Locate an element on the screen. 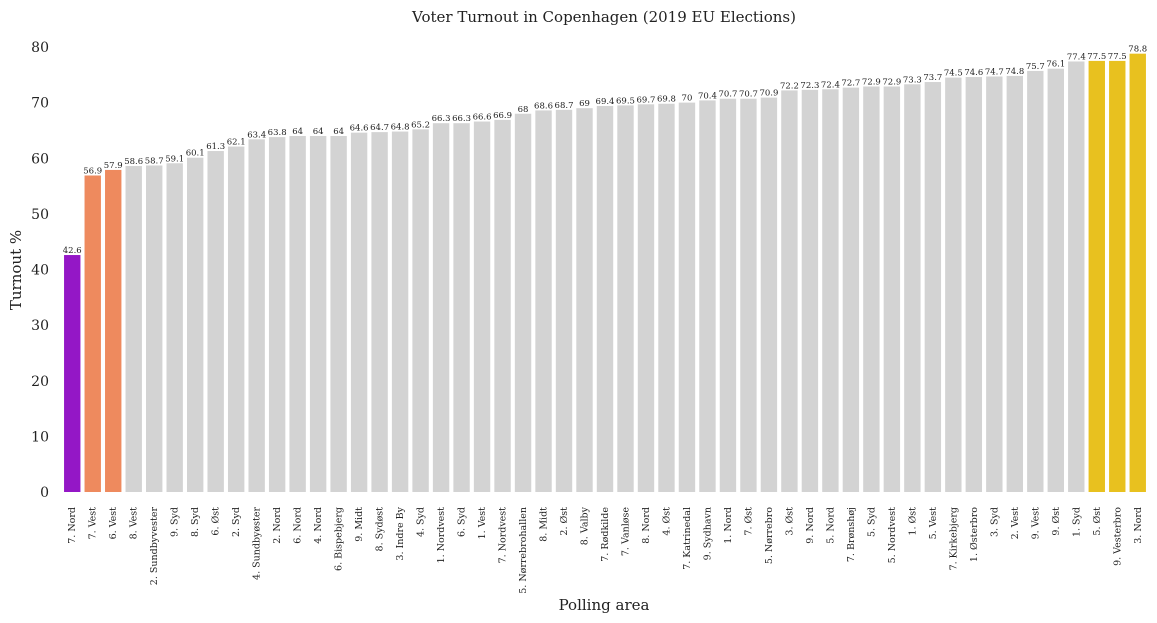  data-label: 77.4 is located at coordinates (1076, 57).